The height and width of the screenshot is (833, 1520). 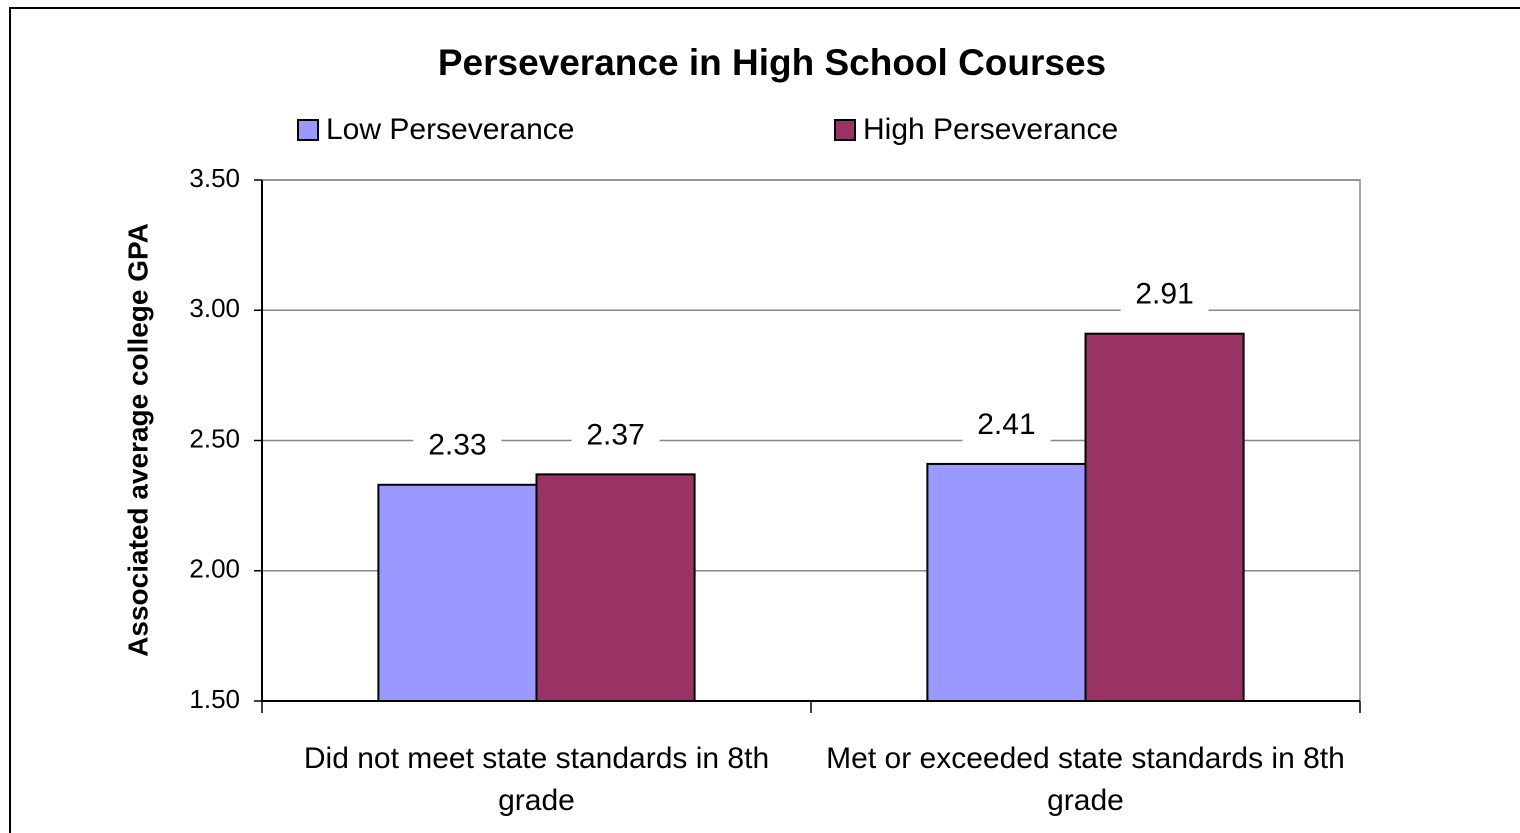 I want to click on data-label: 2.41, so click(x=1006, y=424).